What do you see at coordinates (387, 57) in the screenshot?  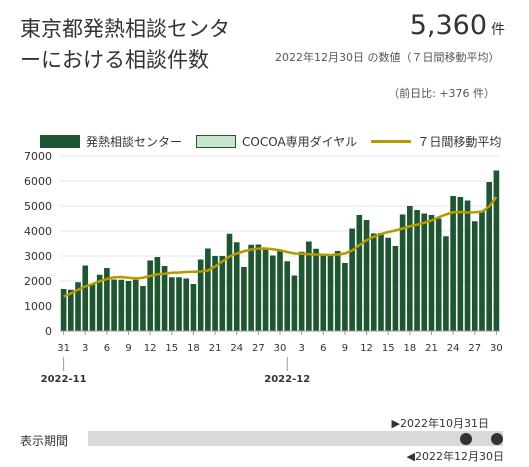 I see `value-date-note: 2022年12月30日 の数値（７日間移動平均）` at bounding box center [387, 57].